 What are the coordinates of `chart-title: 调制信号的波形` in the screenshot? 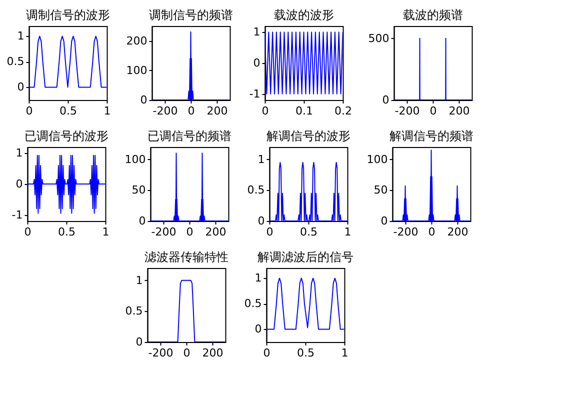 It's located at (68, 15).